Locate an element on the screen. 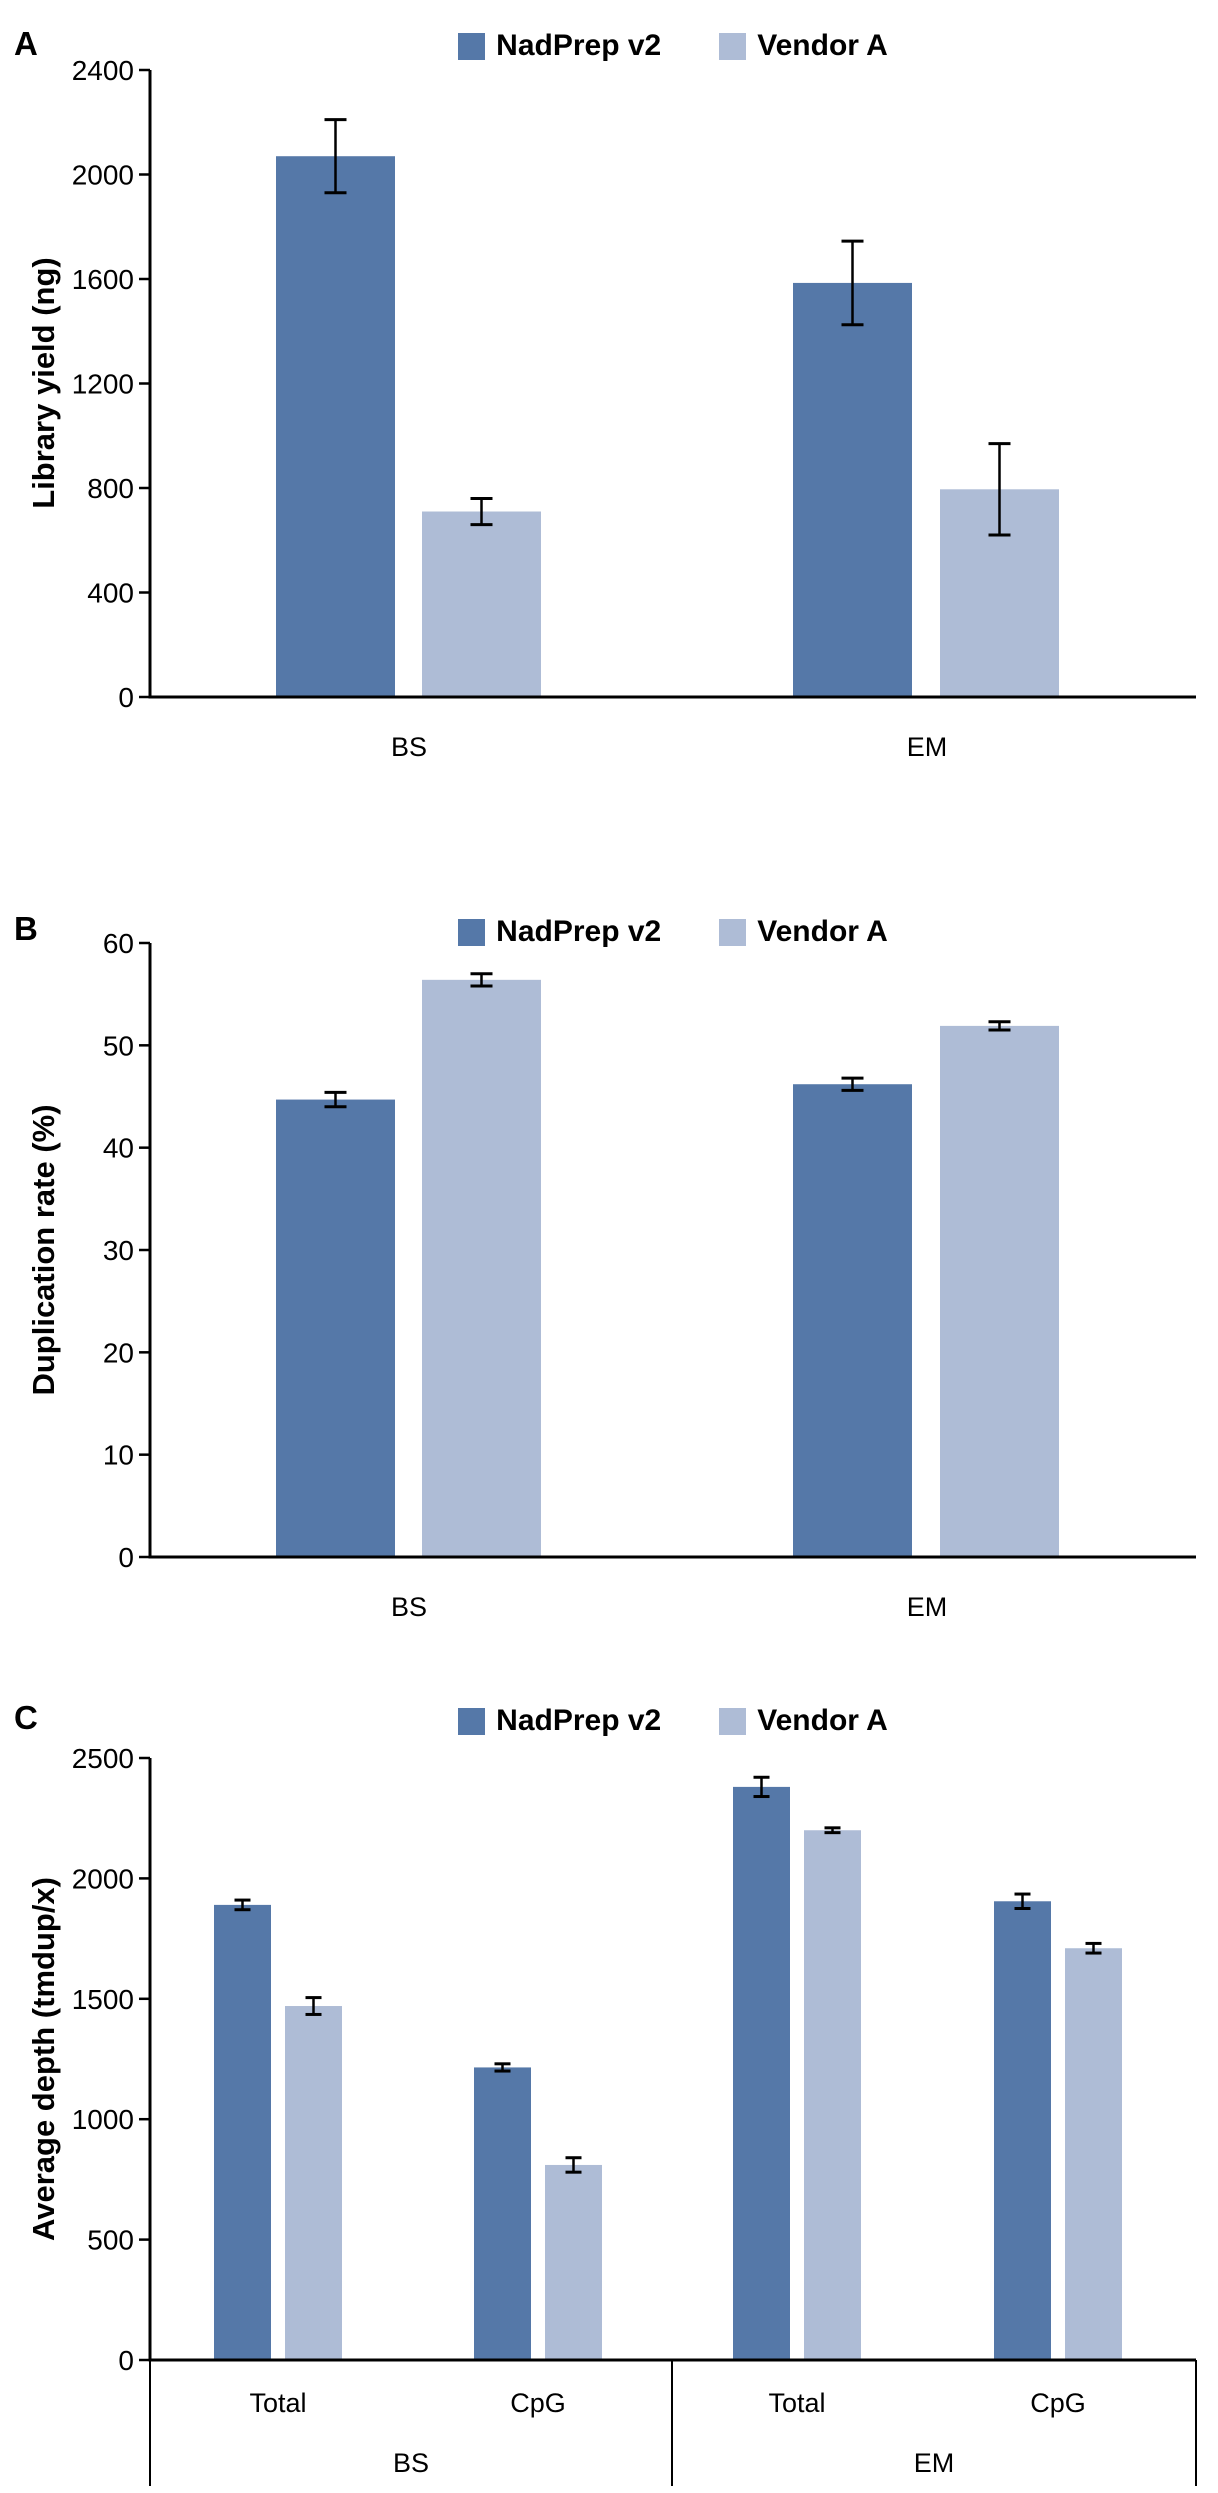 This screenshot has width=1218, height=2493. panel-c-group-label: EM is located at coordinates (934, 2463).